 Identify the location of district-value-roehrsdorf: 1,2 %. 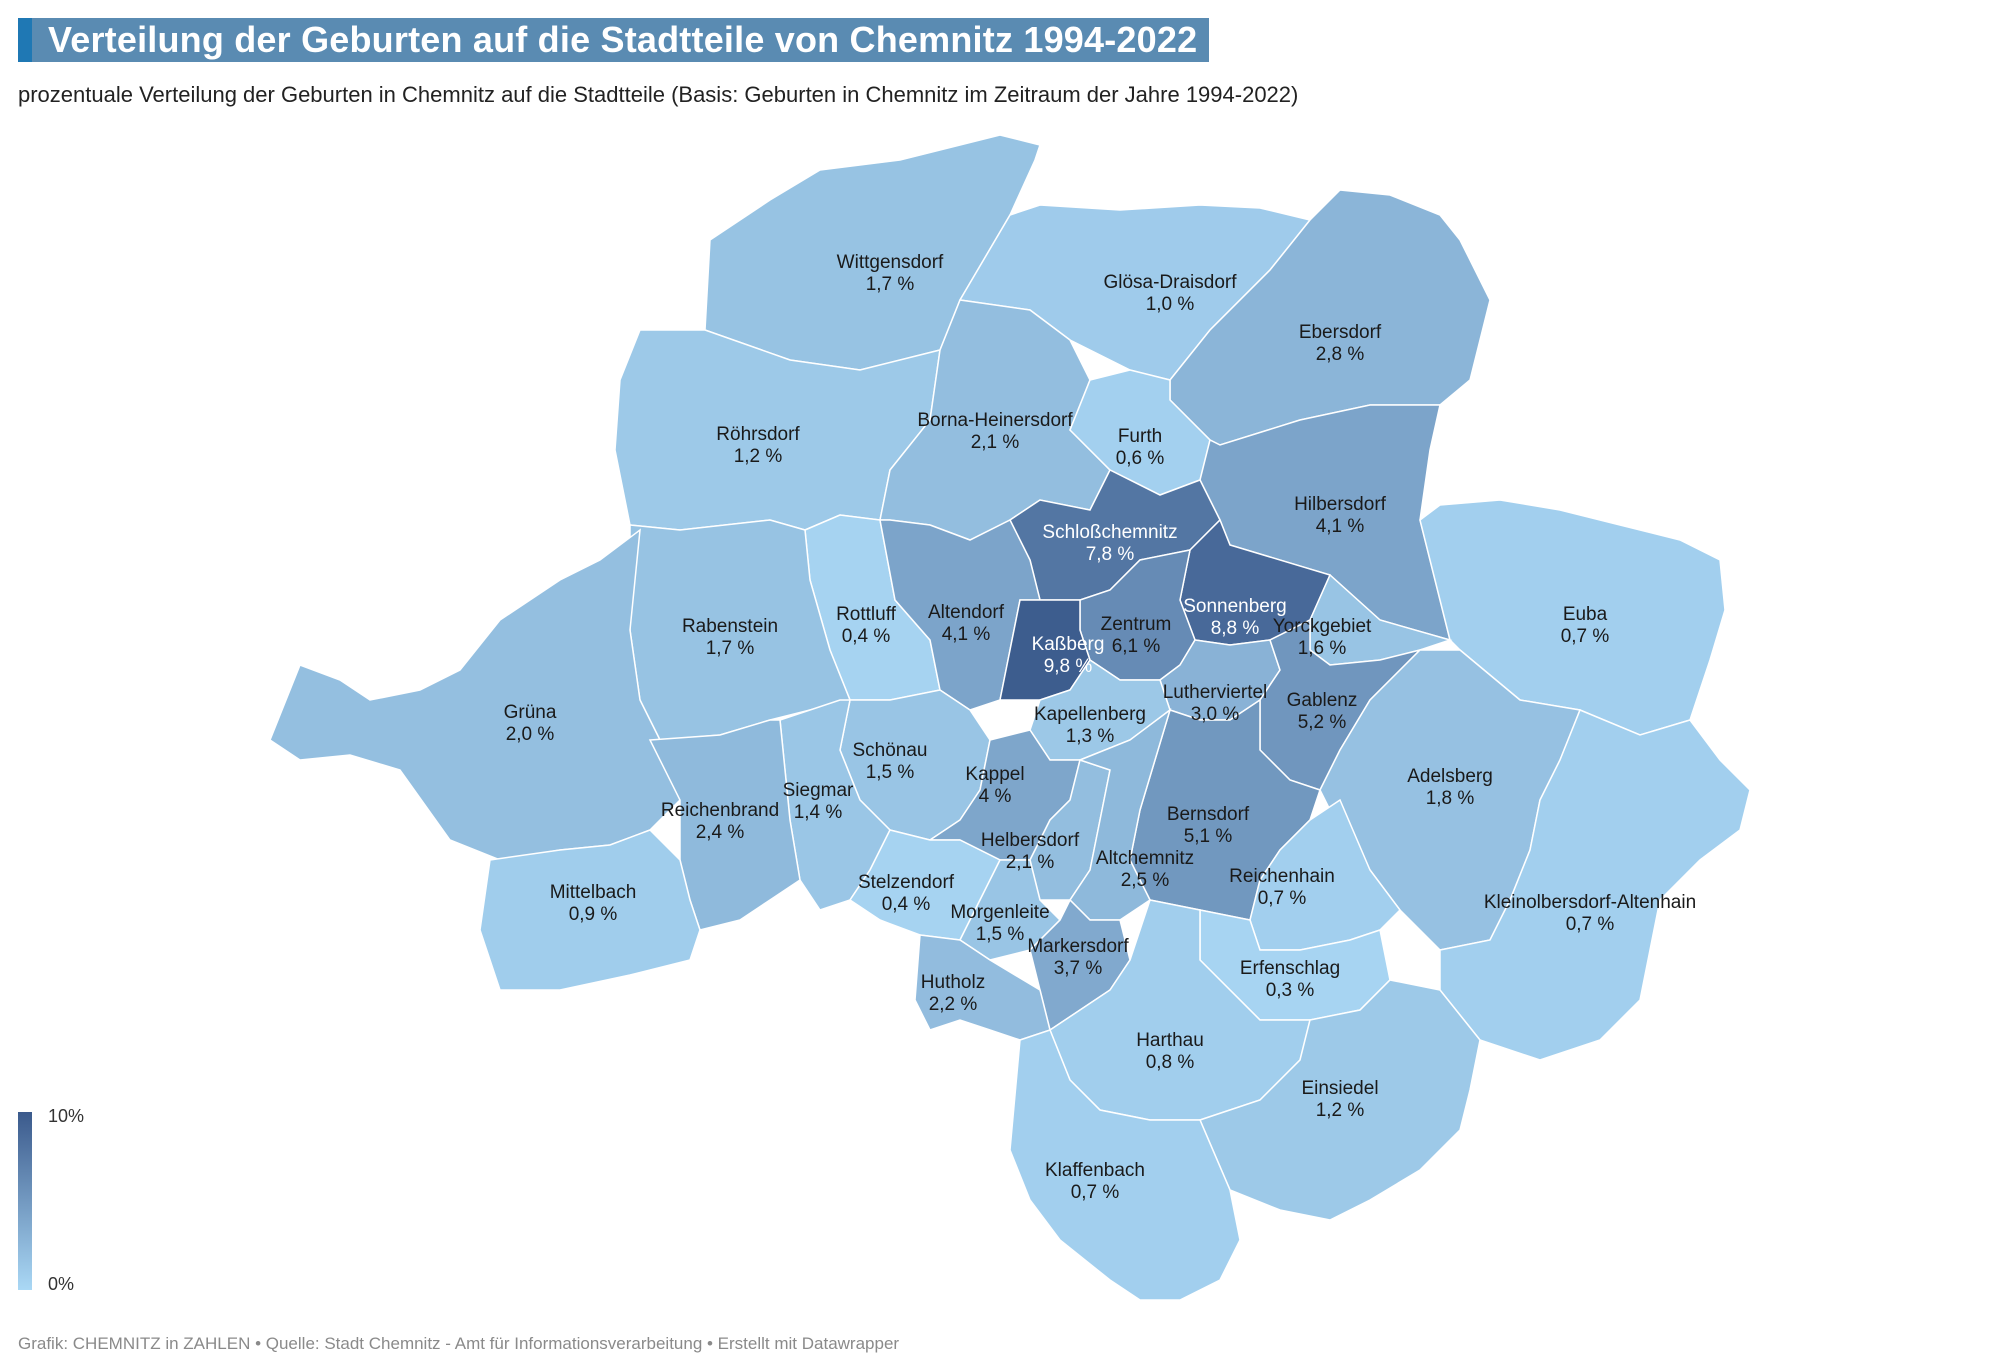
(758, 456).